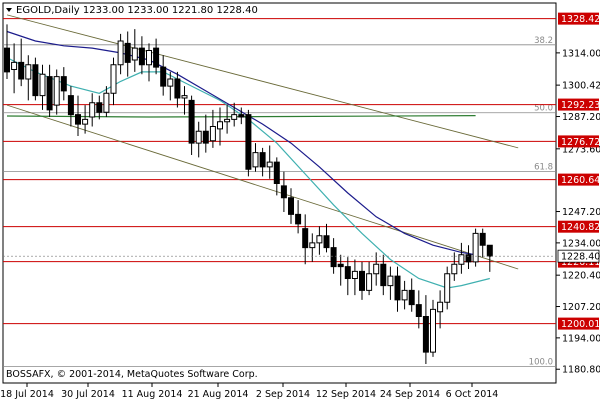  What do you see at coordinates (581, 53) in the screenshot?
I see `y-tick-label-1: 1314.00` at bounding box center [581, 53].